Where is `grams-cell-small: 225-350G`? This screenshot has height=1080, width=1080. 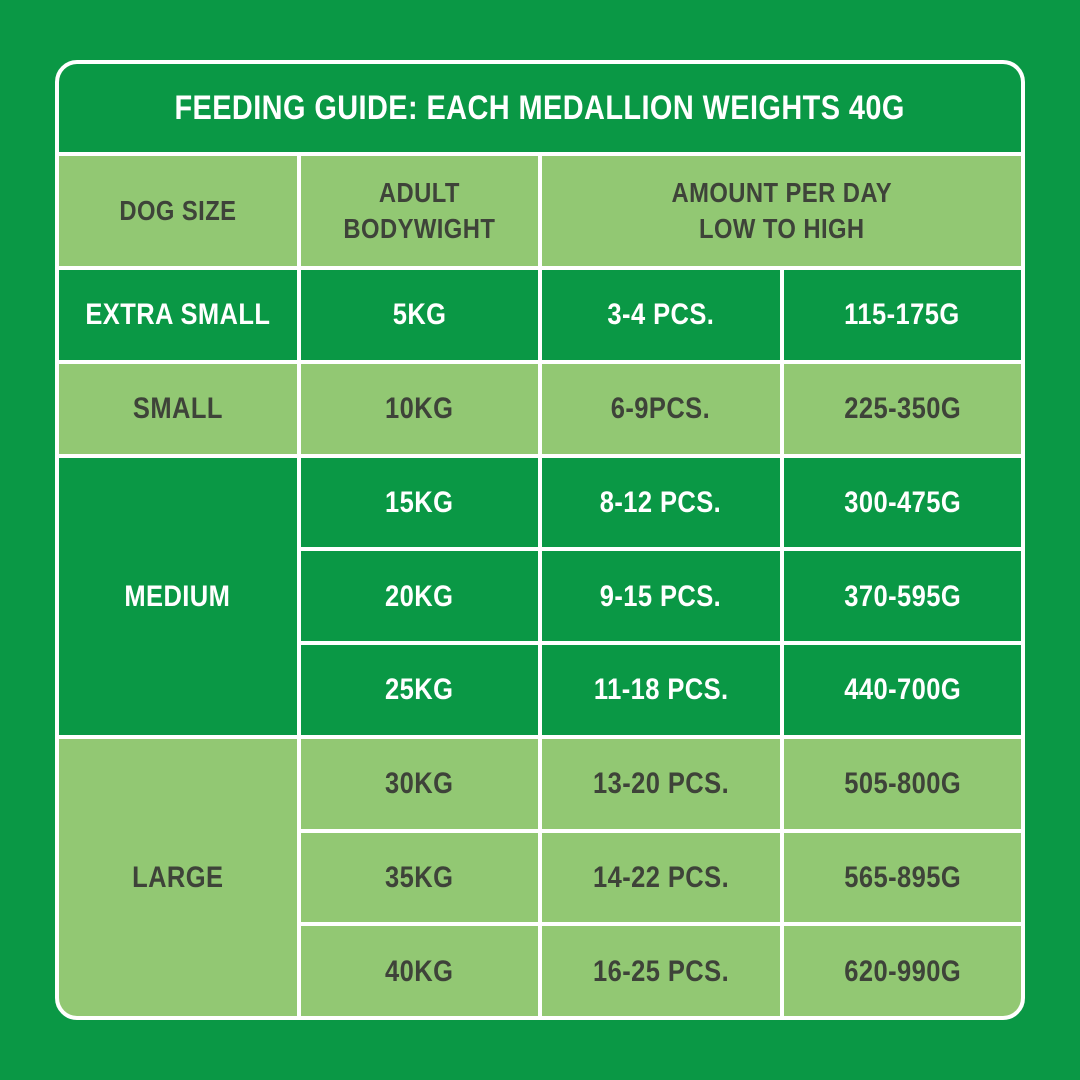
grams-cell-small: 225-350G is located at coordinates (902, 408).